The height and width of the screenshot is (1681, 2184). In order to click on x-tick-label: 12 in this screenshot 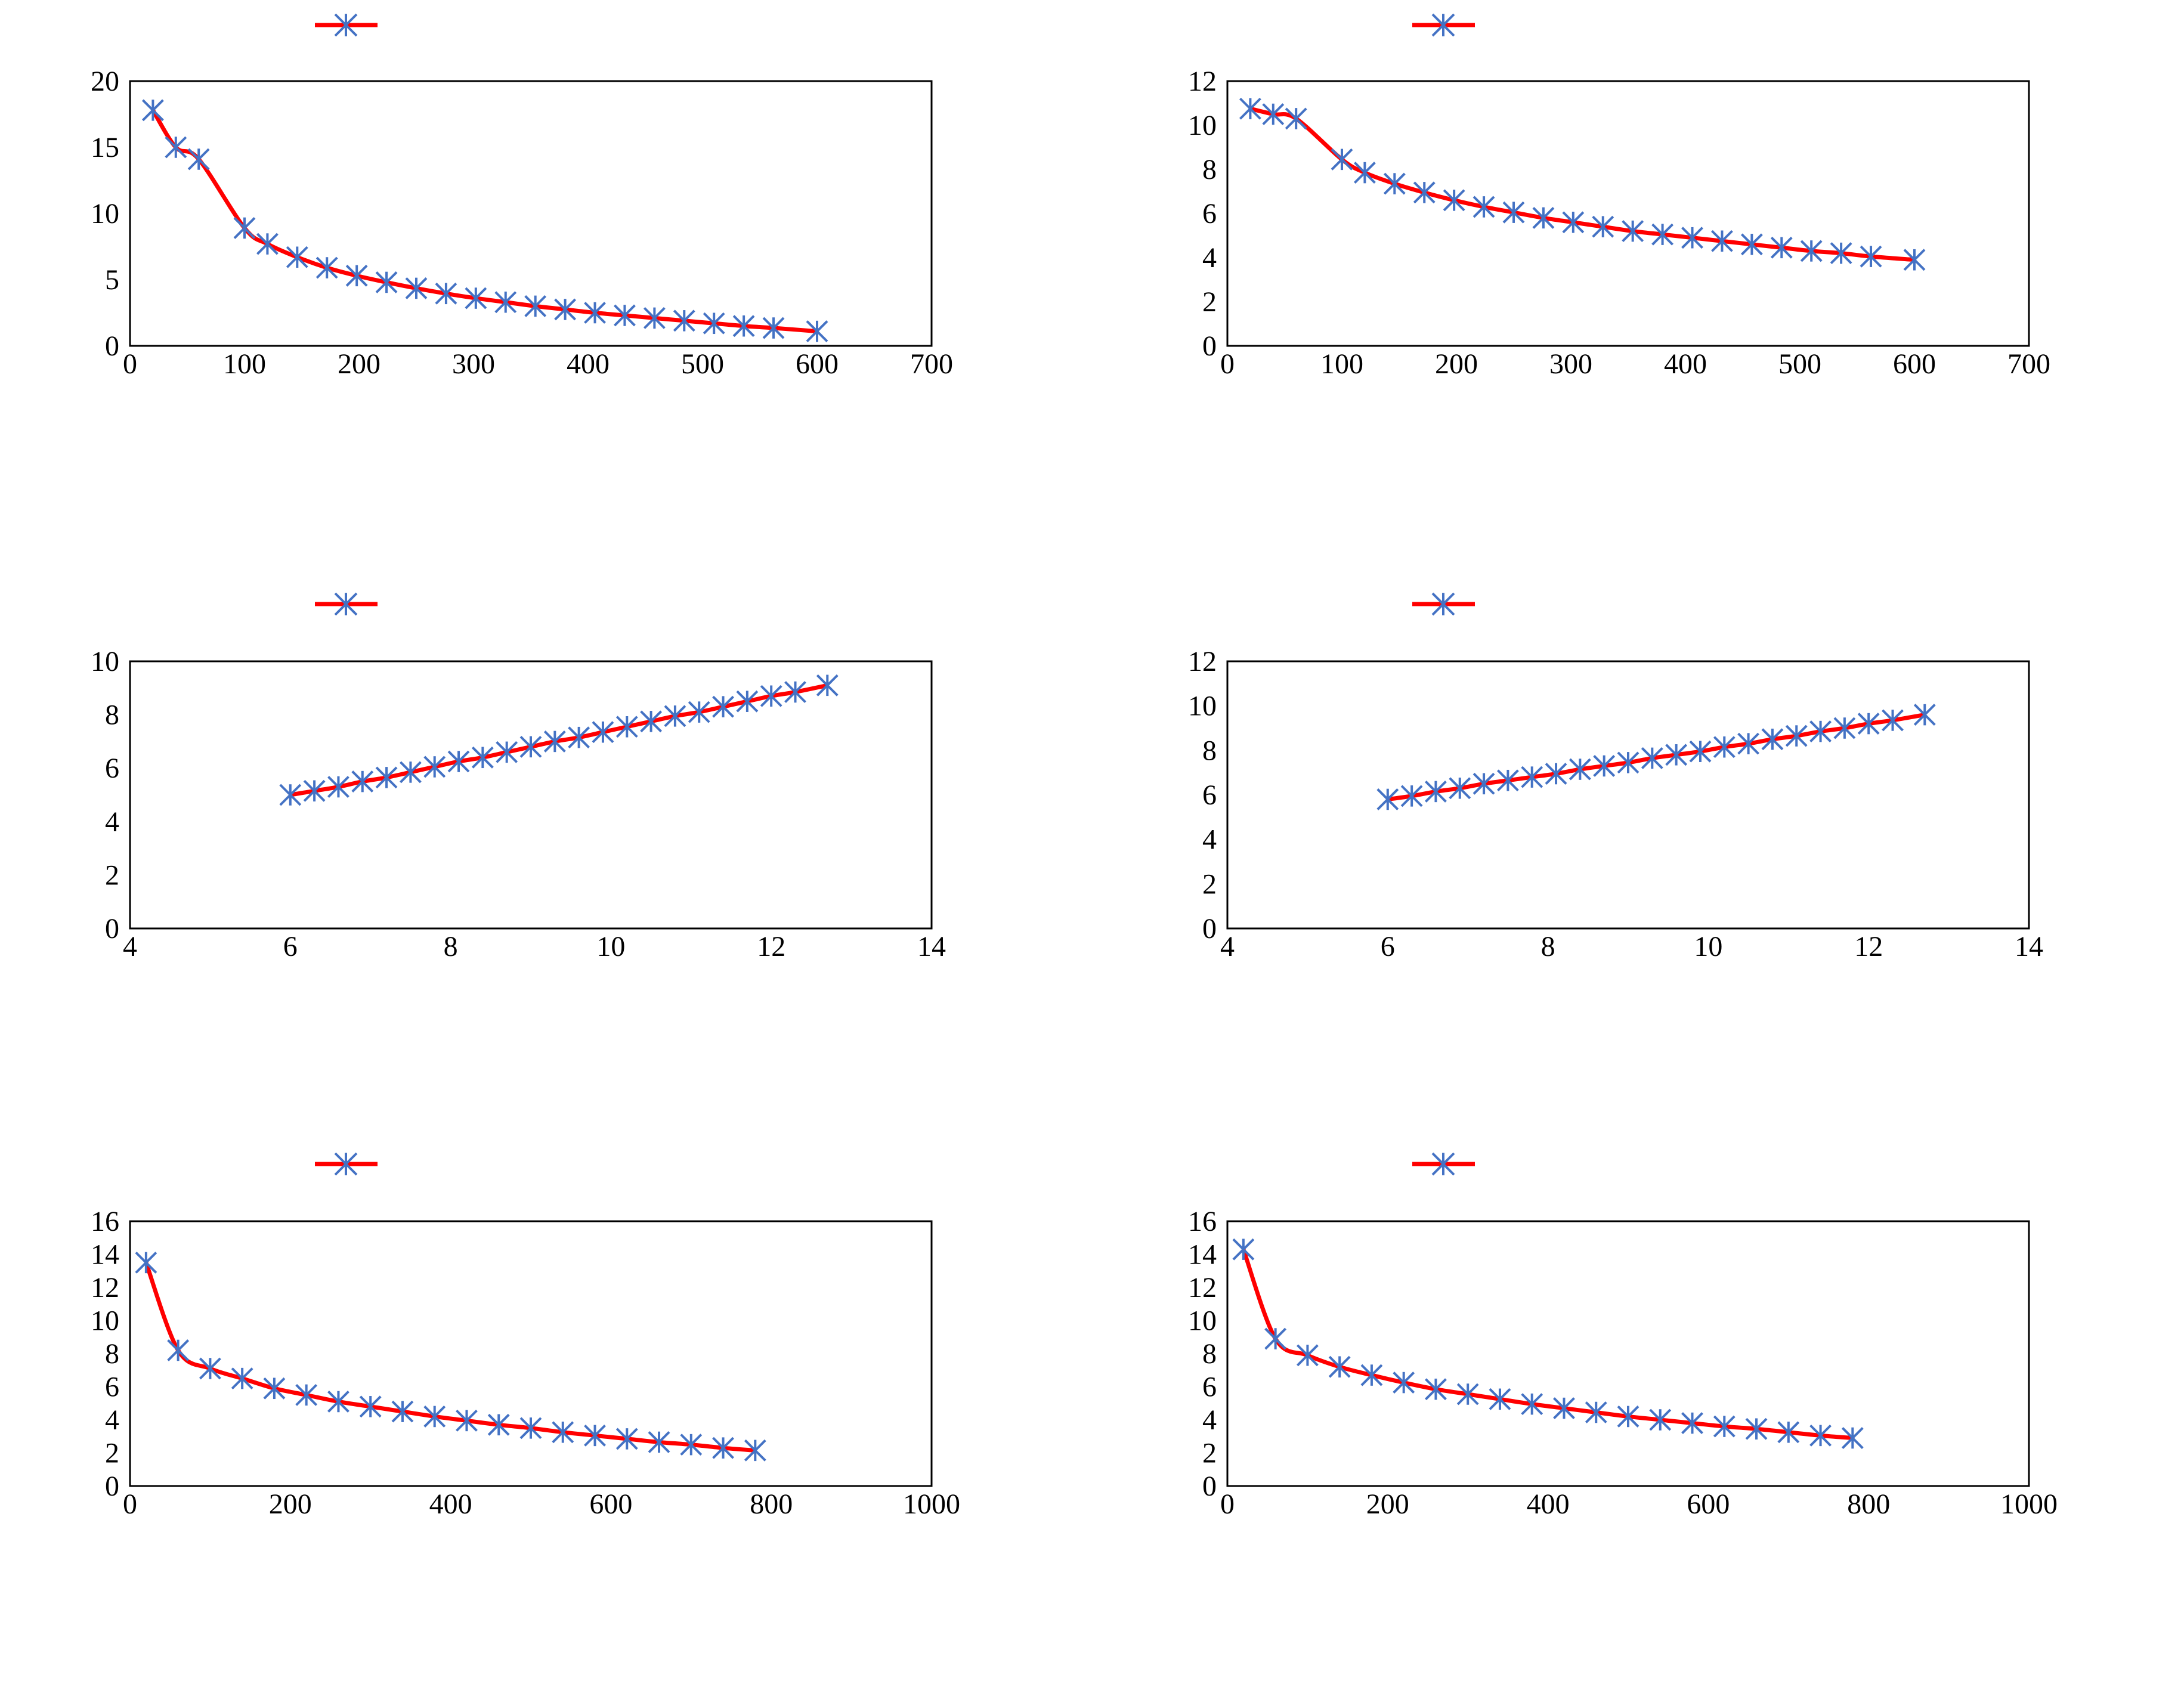, I will do `click(1869, 946)`.